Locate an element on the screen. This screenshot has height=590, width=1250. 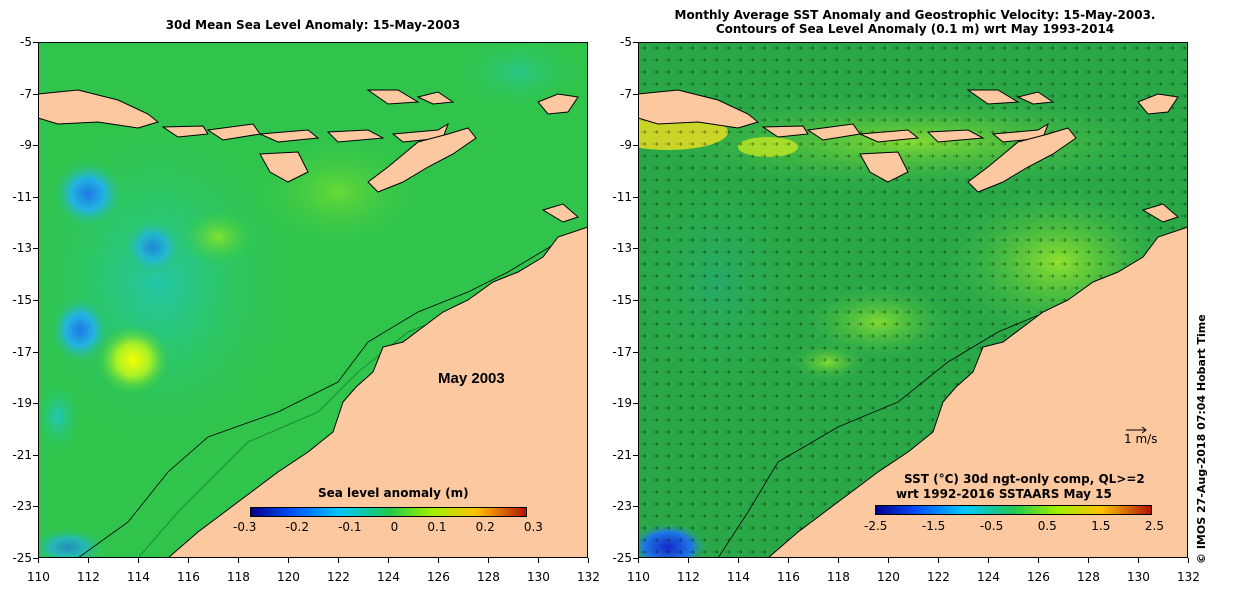
sst-tick: 0.5 is located at coordinates (1047, 526).